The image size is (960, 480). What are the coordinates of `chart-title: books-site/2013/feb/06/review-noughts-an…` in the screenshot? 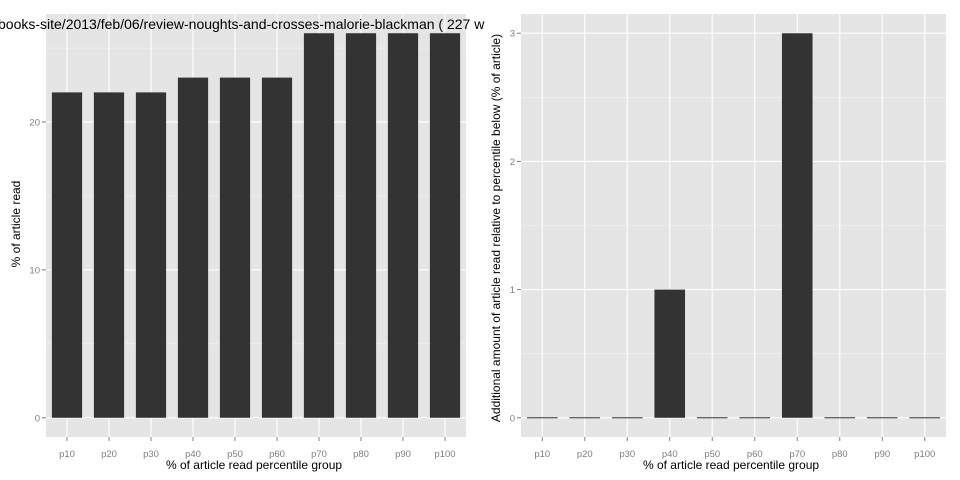 It's located at (242, 24).